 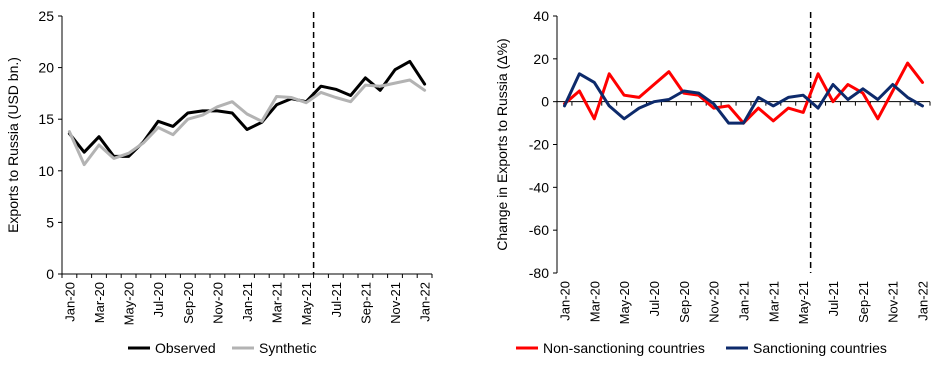 I want to click on legend-label: Observed, so click(x=185, y=348).